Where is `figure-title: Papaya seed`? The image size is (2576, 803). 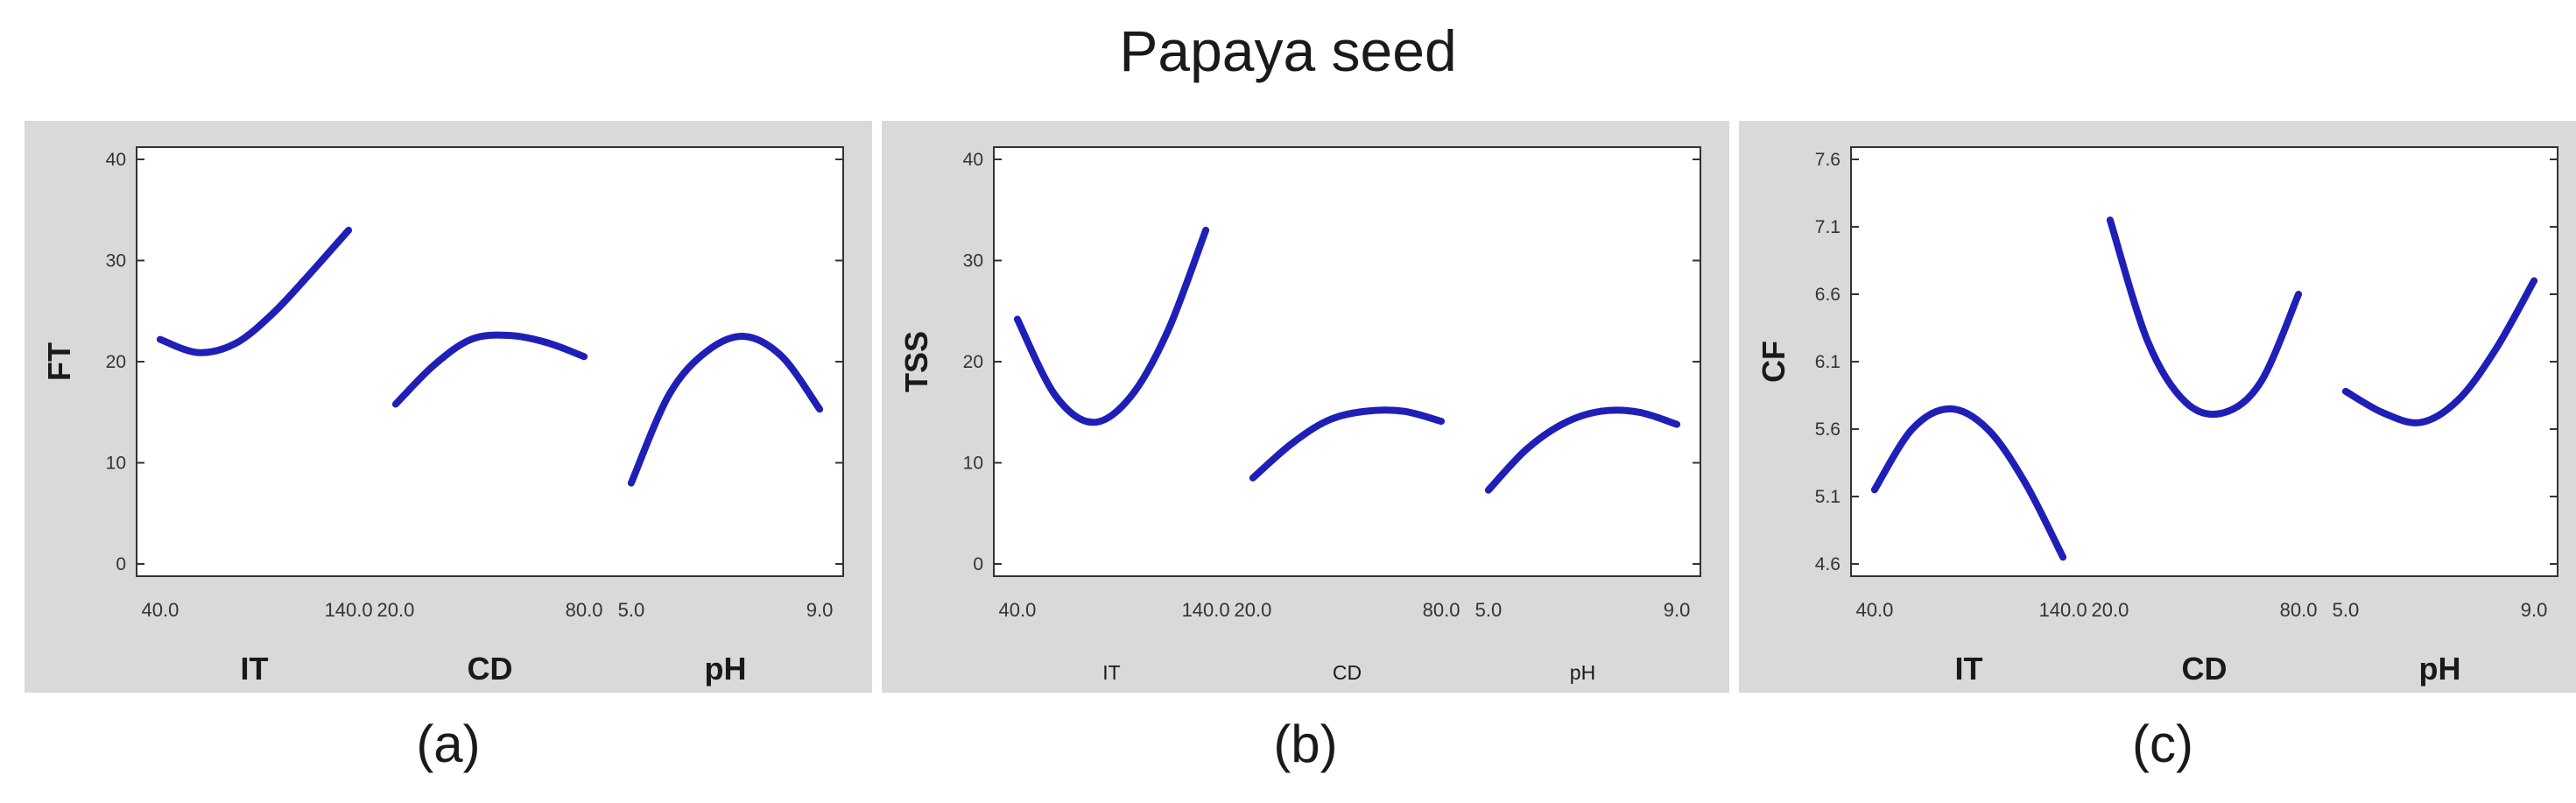 figure-title: Papaya seed is located at coordinates (1288, 50).